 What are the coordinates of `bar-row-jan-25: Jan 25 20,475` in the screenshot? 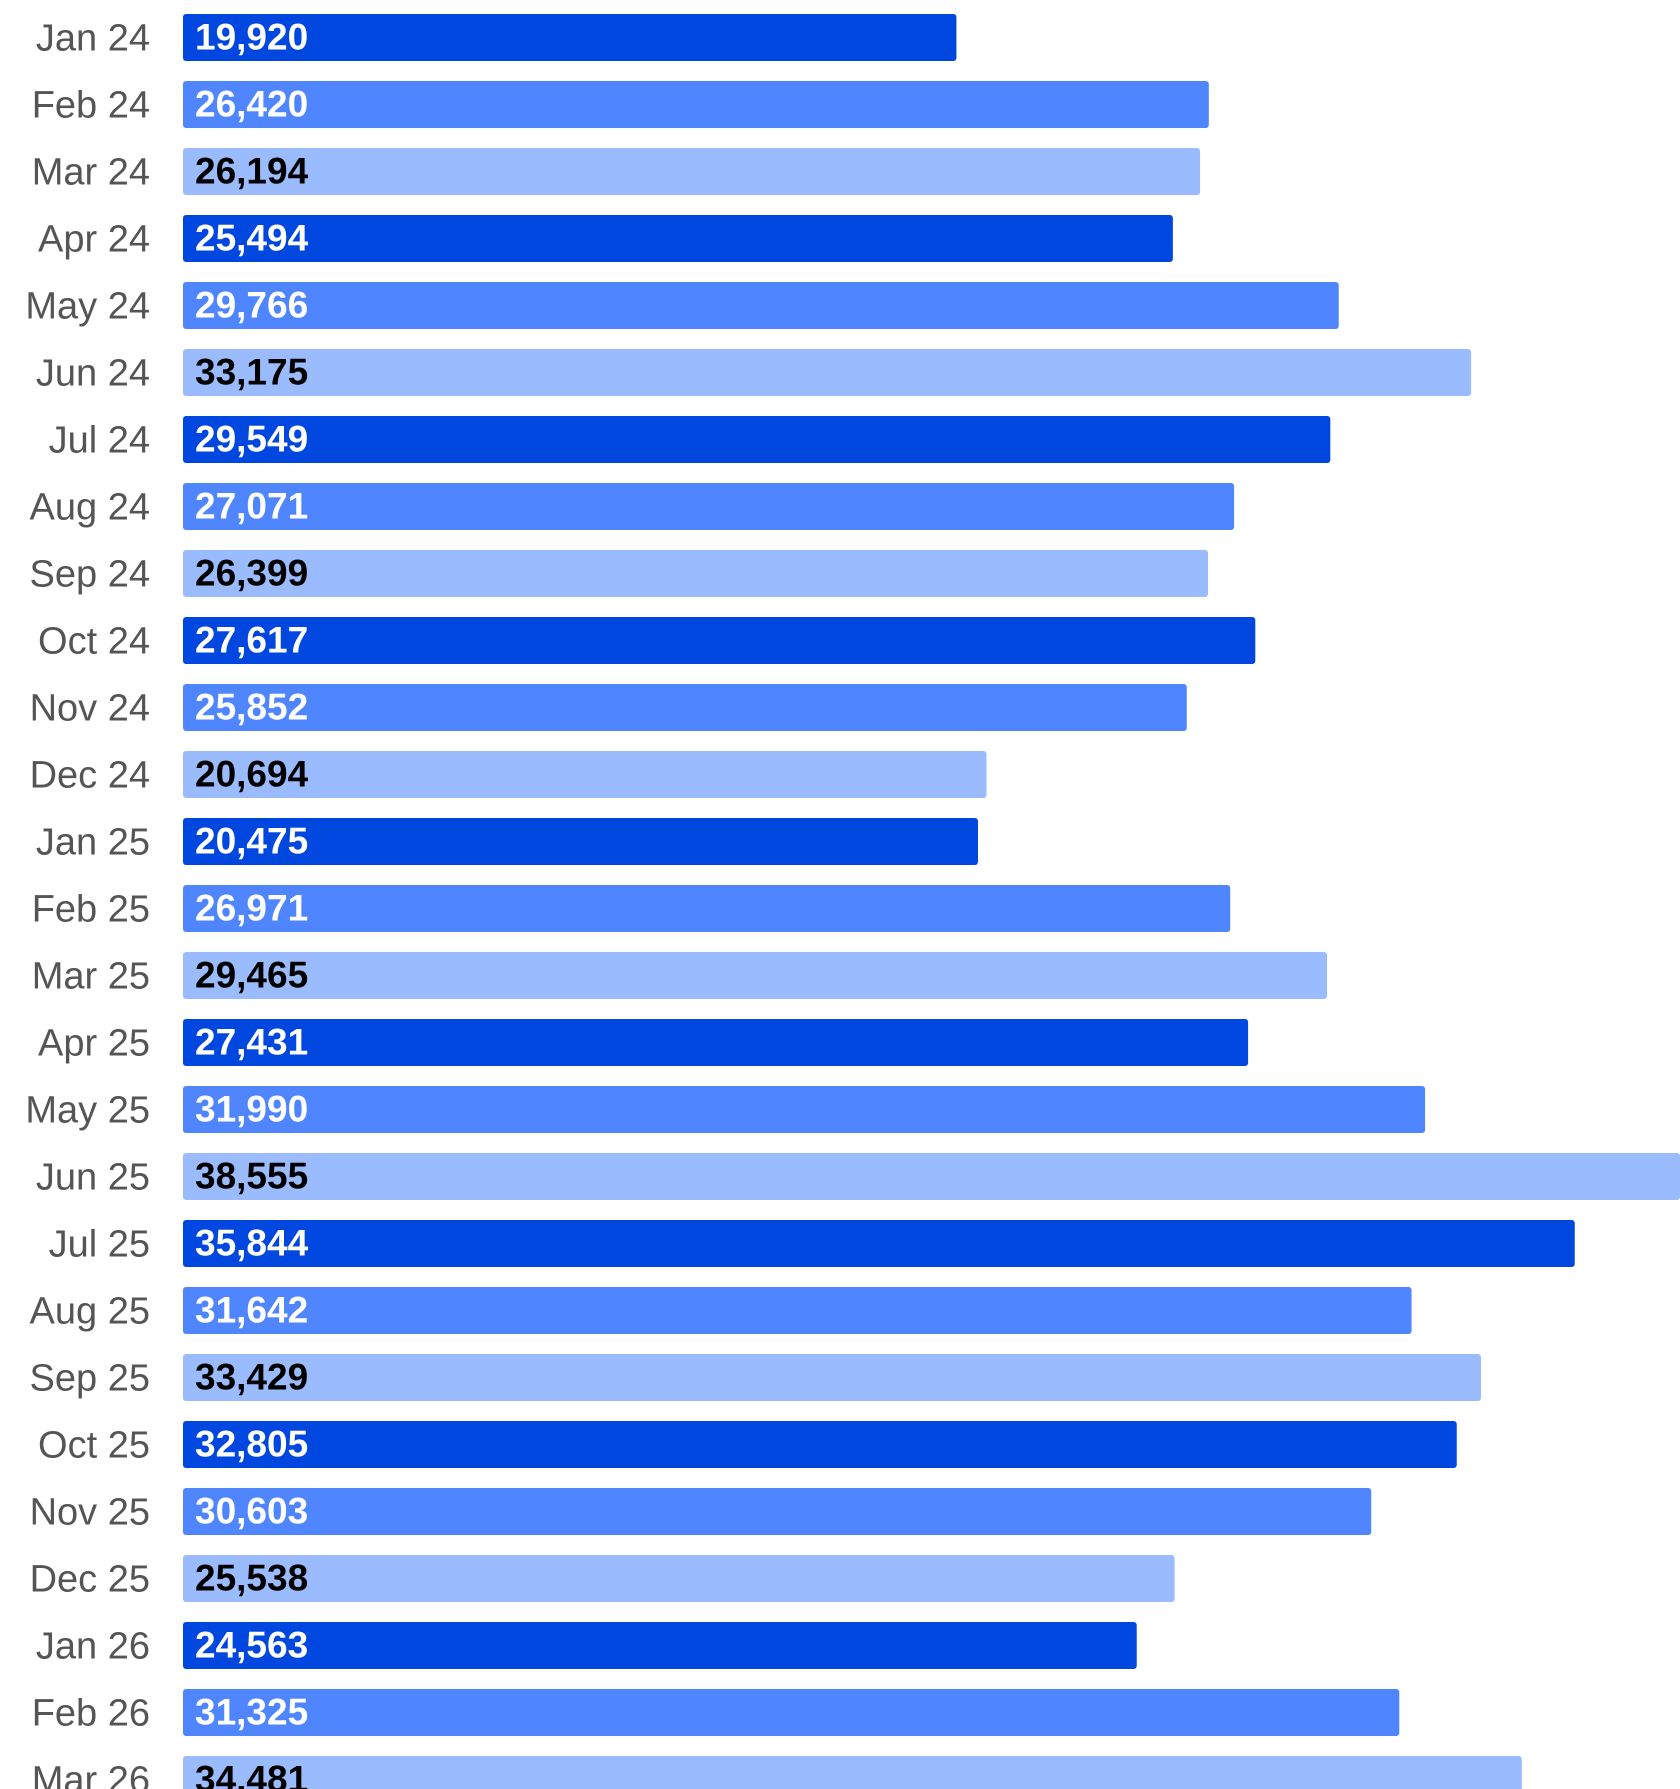 It's located at (507, 841).